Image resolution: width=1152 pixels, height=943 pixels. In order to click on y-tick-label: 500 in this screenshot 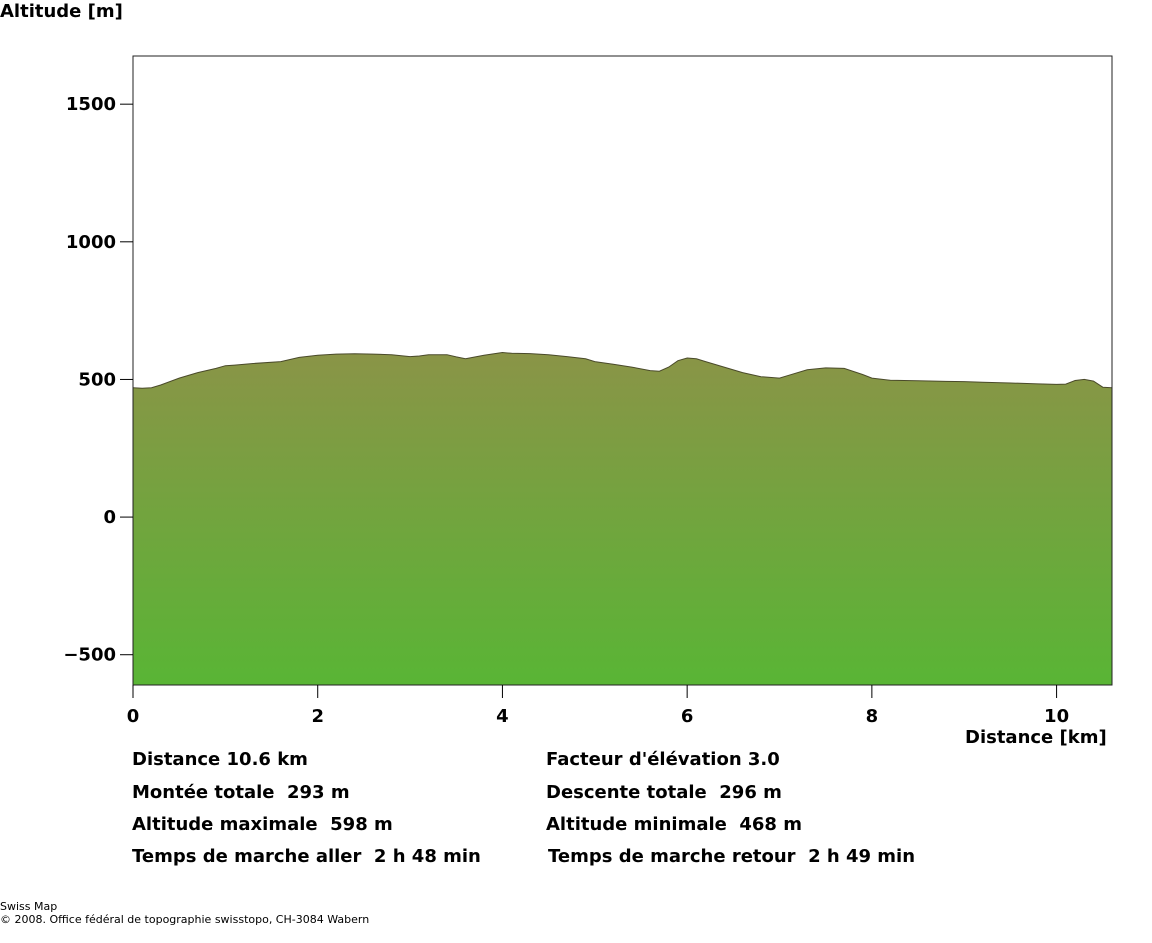, I will do `click(97, 379)`.